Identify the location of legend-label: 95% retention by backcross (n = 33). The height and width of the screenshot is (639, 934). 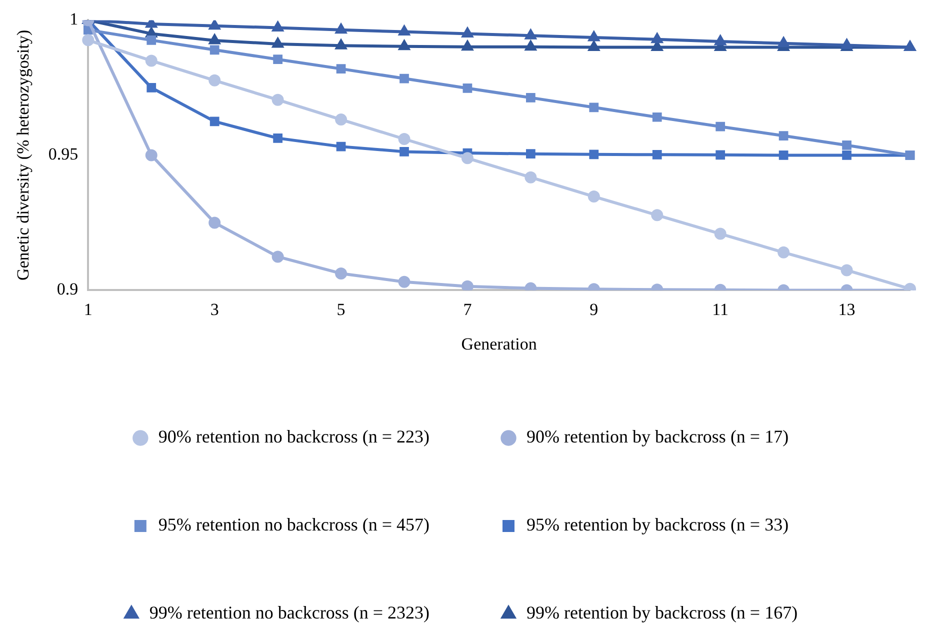
(657, 524).